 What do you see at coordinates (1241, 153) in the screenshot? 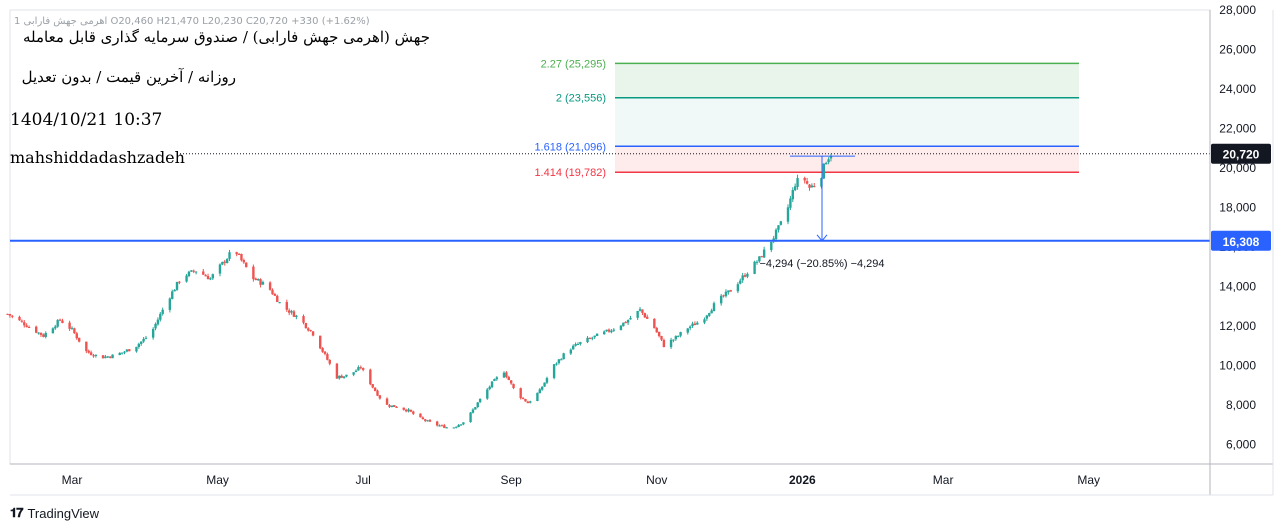
I see `last-price-badge` at bounding box center [1241, 153].